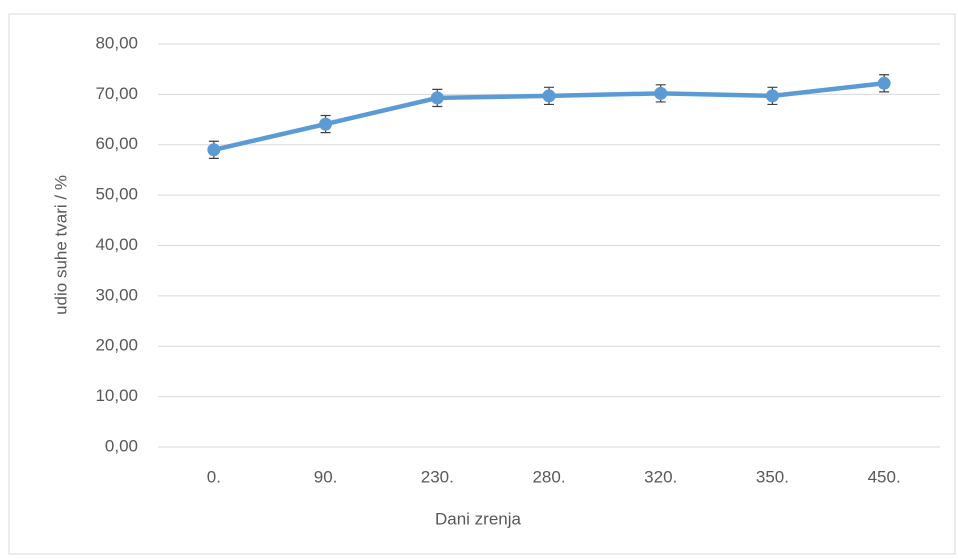 This screenshot has height=559, width=958. What do you see at coordinates (116, 143) in the screenshot?
I see `y-tick-label: 60,00` at bounding box center [116, 143].